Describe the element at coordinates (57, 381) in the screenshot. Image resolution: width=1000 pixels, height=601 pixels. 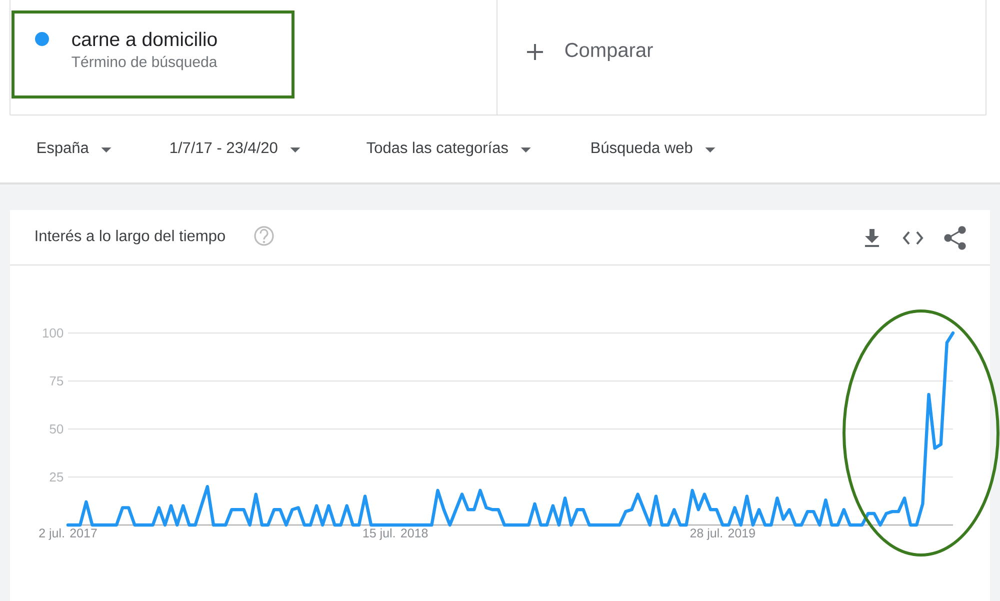
I see `y-tick-label: 75` at that location.